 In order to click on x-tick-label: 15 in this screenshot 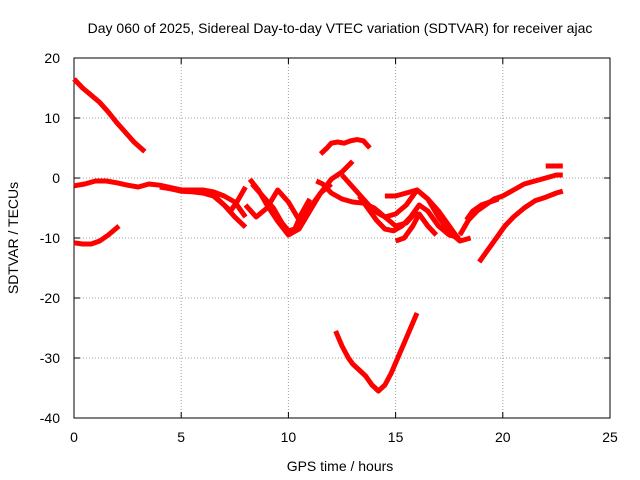, I will do `click(396, 437)`.